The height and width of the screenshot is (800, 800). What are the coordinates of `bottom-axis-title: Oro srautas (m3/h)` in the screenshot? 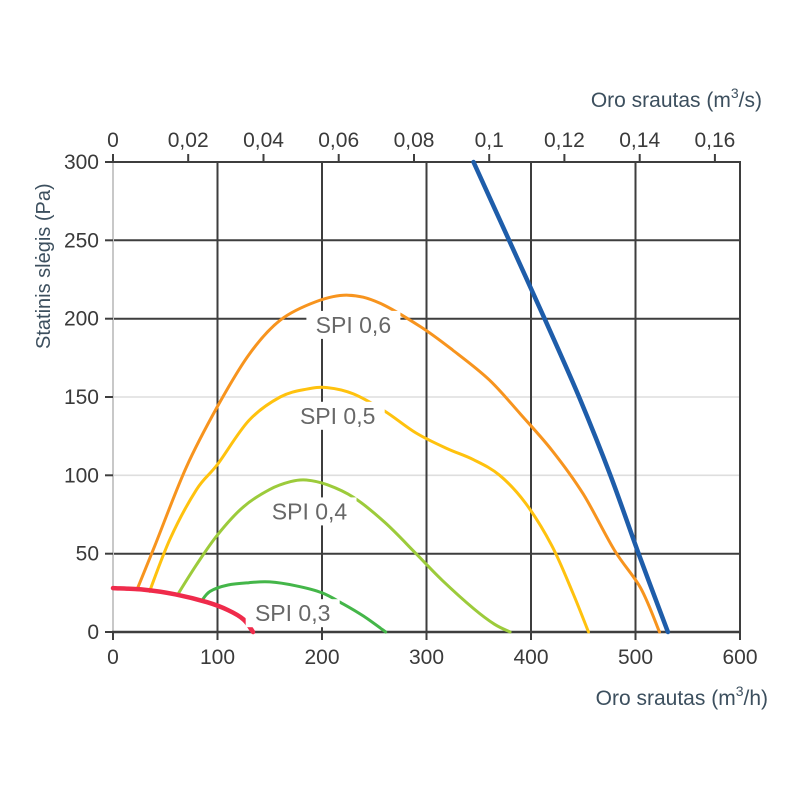 It's located at (681, 697).